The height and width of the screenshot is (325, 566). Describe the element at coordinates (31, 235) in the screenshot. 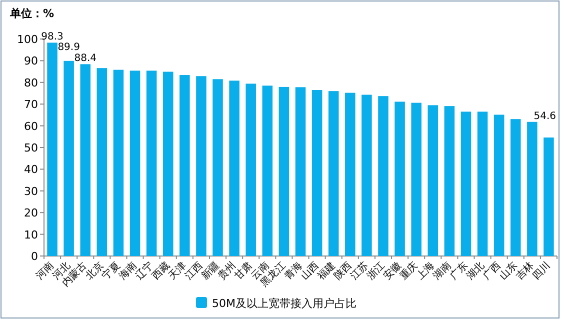

I see `y-tick-label: 10` at that location.